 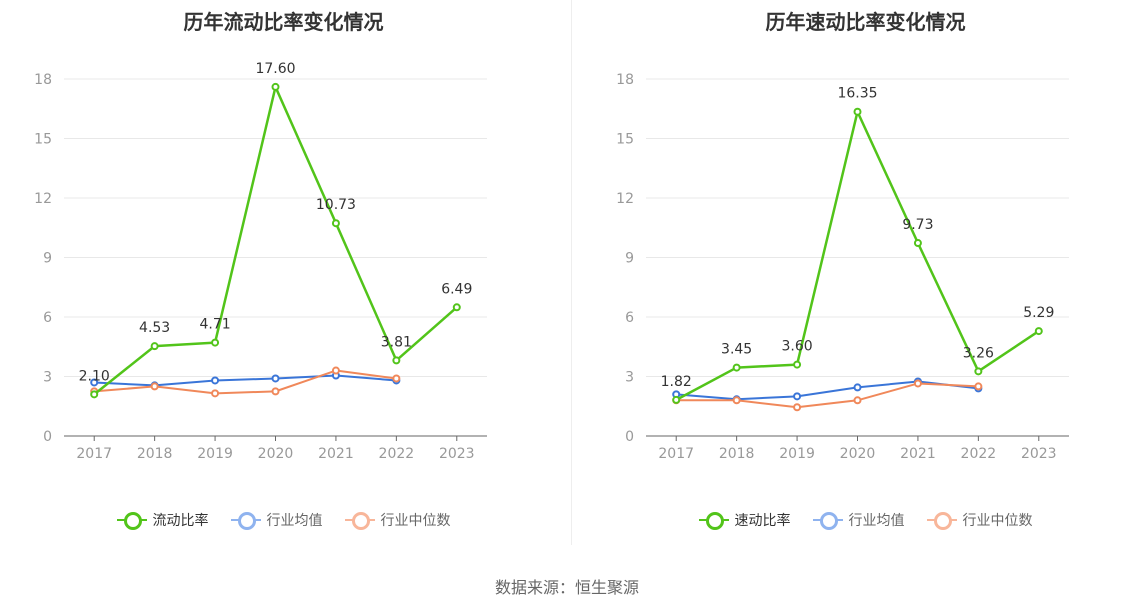 What do you see at coordinates (571, 272) in the screenshot?
I see `panel-divider` at bounding box center [571, 272].